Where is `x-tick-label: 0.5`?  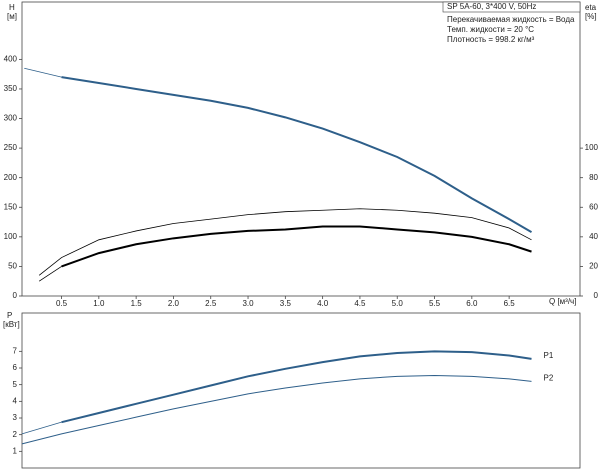
x-tick-label: 0.5 is located at coordinates (62, 303).